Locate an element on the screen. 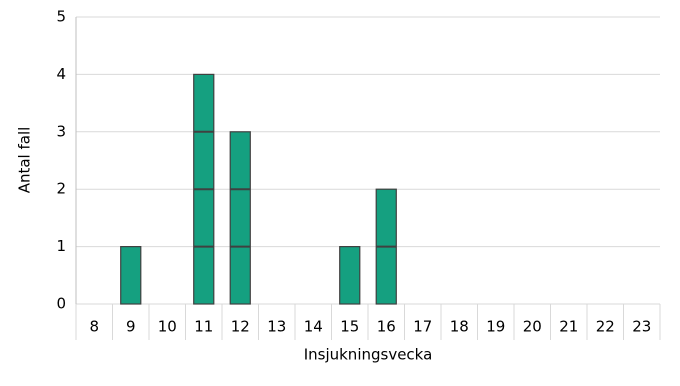 Image resolution: width=680 pixels, height=386 pixels. x-tick-label: 10 is located at coordinates (167, 327).